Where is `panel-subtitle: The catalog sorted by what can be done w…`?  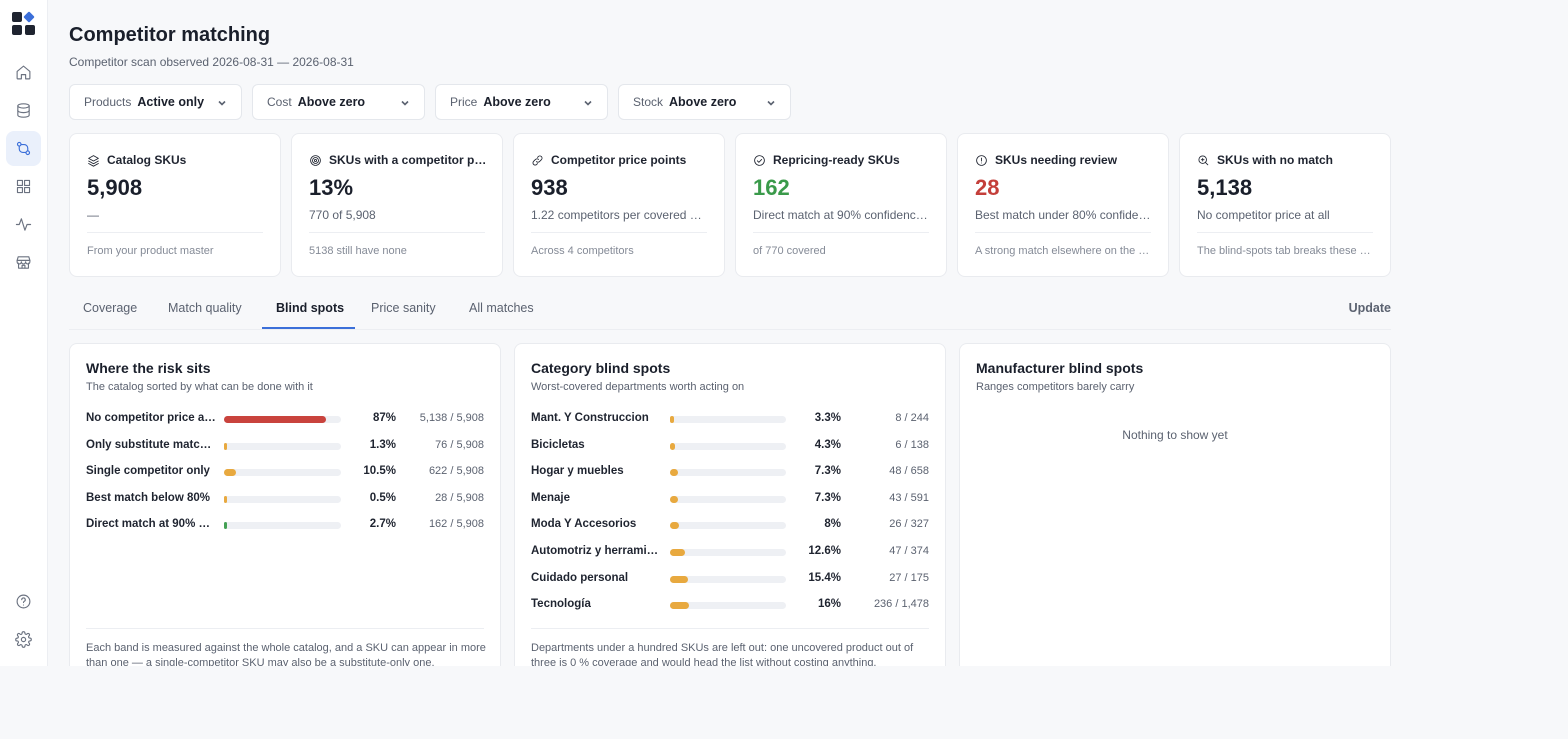 panel-subtitle: The catalog sorted by what can be done w… is located at coordinates (199, 387).